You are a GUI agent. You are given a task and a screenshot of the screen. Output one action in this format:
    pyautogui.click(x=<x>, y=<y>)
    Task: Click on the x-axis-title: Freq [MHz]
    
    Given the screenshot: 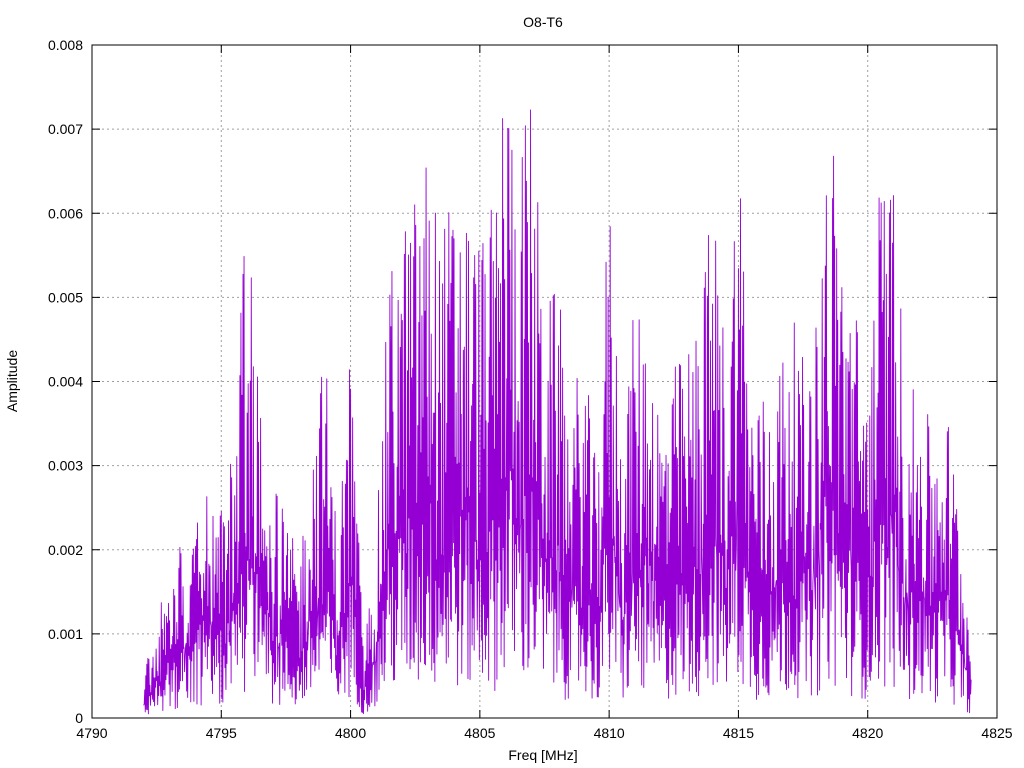 What is the action you would take?
    pyautogui.click(x=542, y=755)
    